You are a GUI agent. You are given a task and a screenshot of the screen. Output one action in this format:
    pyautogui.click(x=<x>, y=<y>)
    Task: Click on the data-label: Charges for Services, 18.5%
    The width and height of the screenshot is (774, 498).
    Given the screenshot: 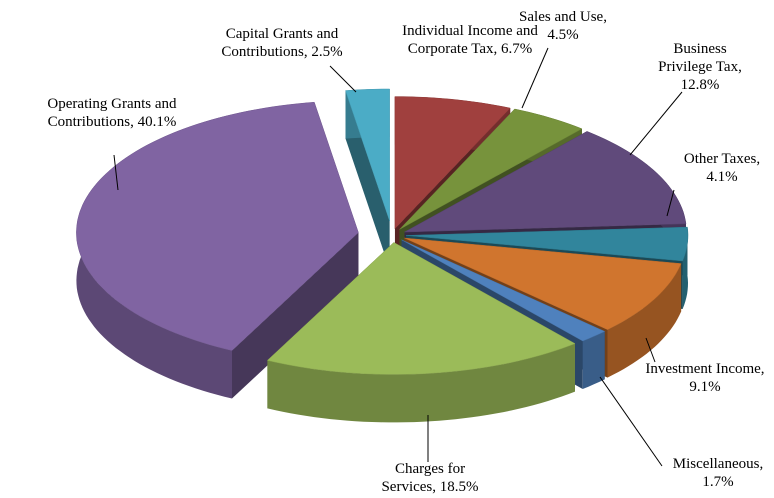 What is the action you would take?
    pyautogui.click(x=430, y=478)
    